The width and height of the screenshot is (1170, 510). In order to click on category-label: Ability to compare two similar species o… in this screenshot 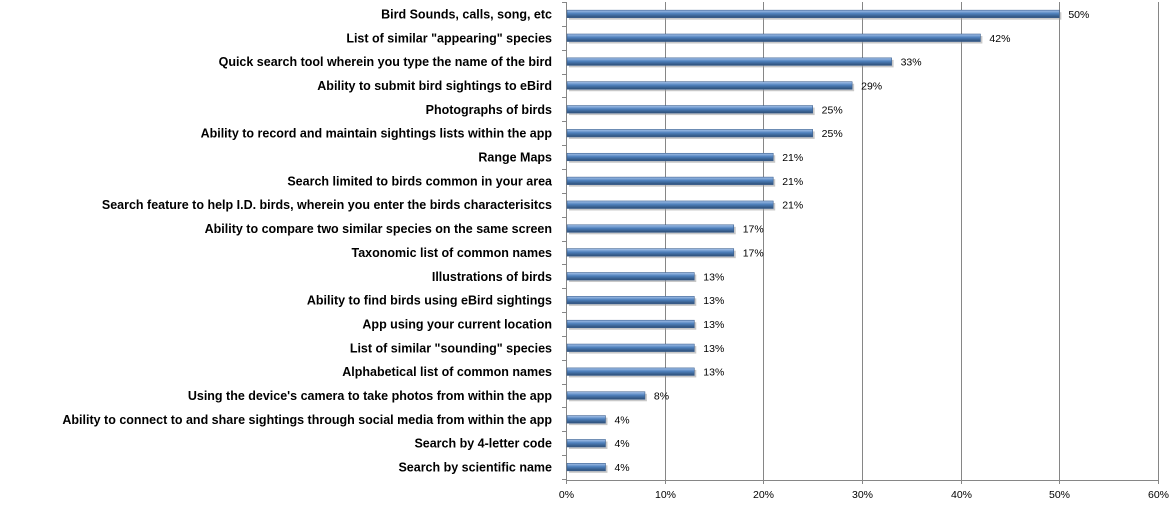, I will do `click(378, 229)`.